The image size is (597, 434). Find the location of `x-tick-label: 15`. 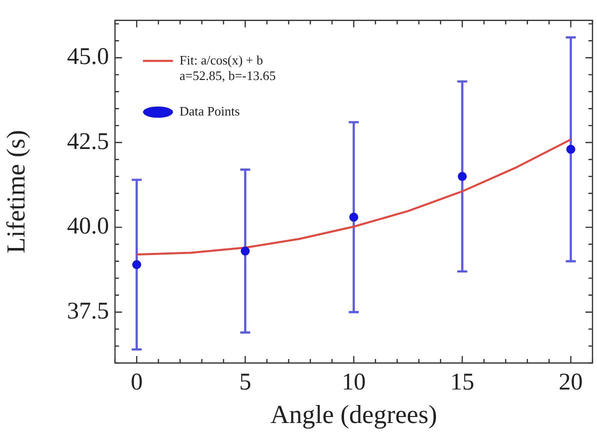

x-tick-label: 15 is located at coordinates (462, 383).